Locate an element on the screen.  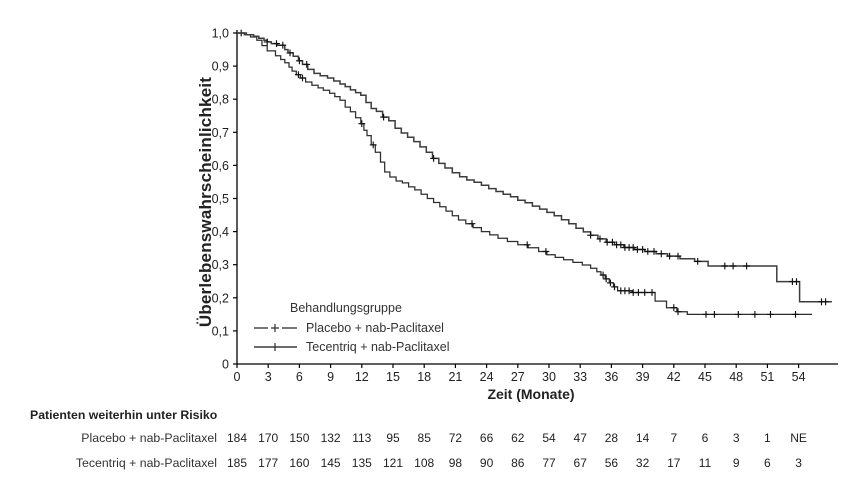
risk-count: 56 is located at coordinates (612, 463).